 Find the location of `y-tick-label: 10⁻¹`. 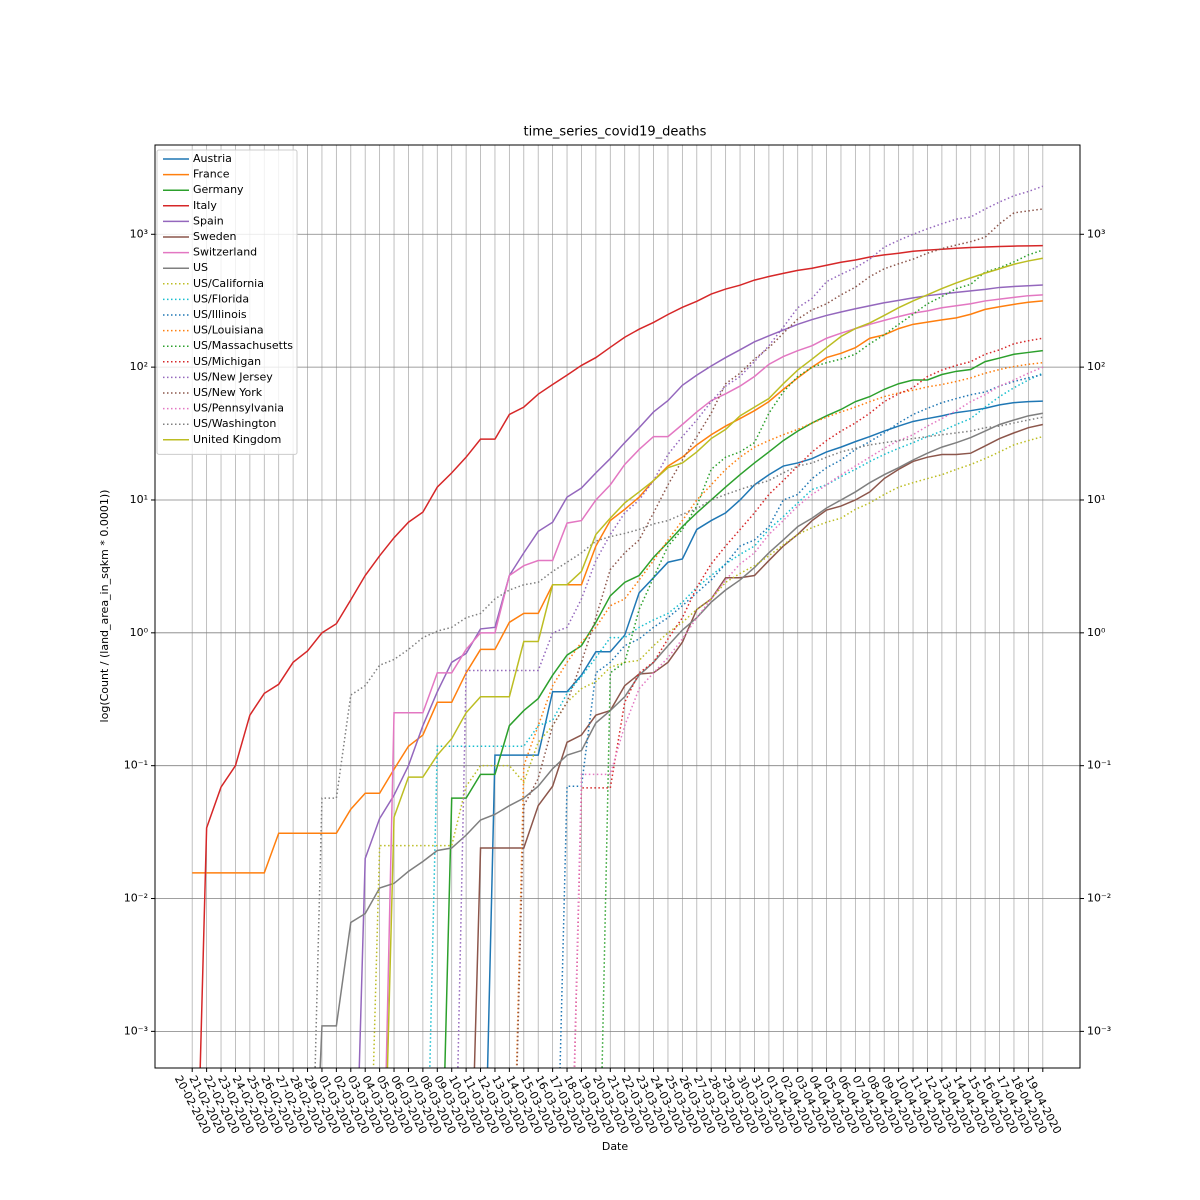

y-tick-label: 10⁻¹ is located at coordinates (136, 765).